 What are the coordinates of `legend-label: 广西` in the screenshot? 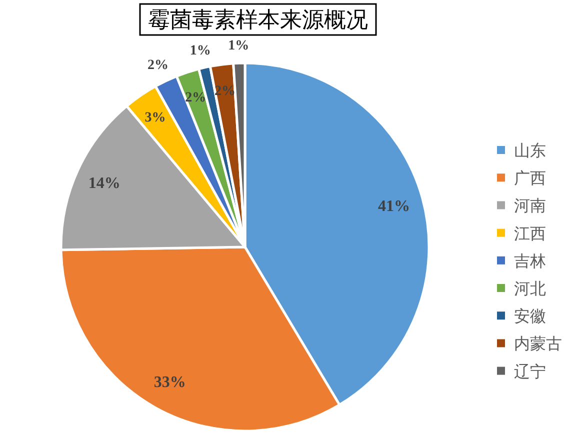 It's located at (530, 178).